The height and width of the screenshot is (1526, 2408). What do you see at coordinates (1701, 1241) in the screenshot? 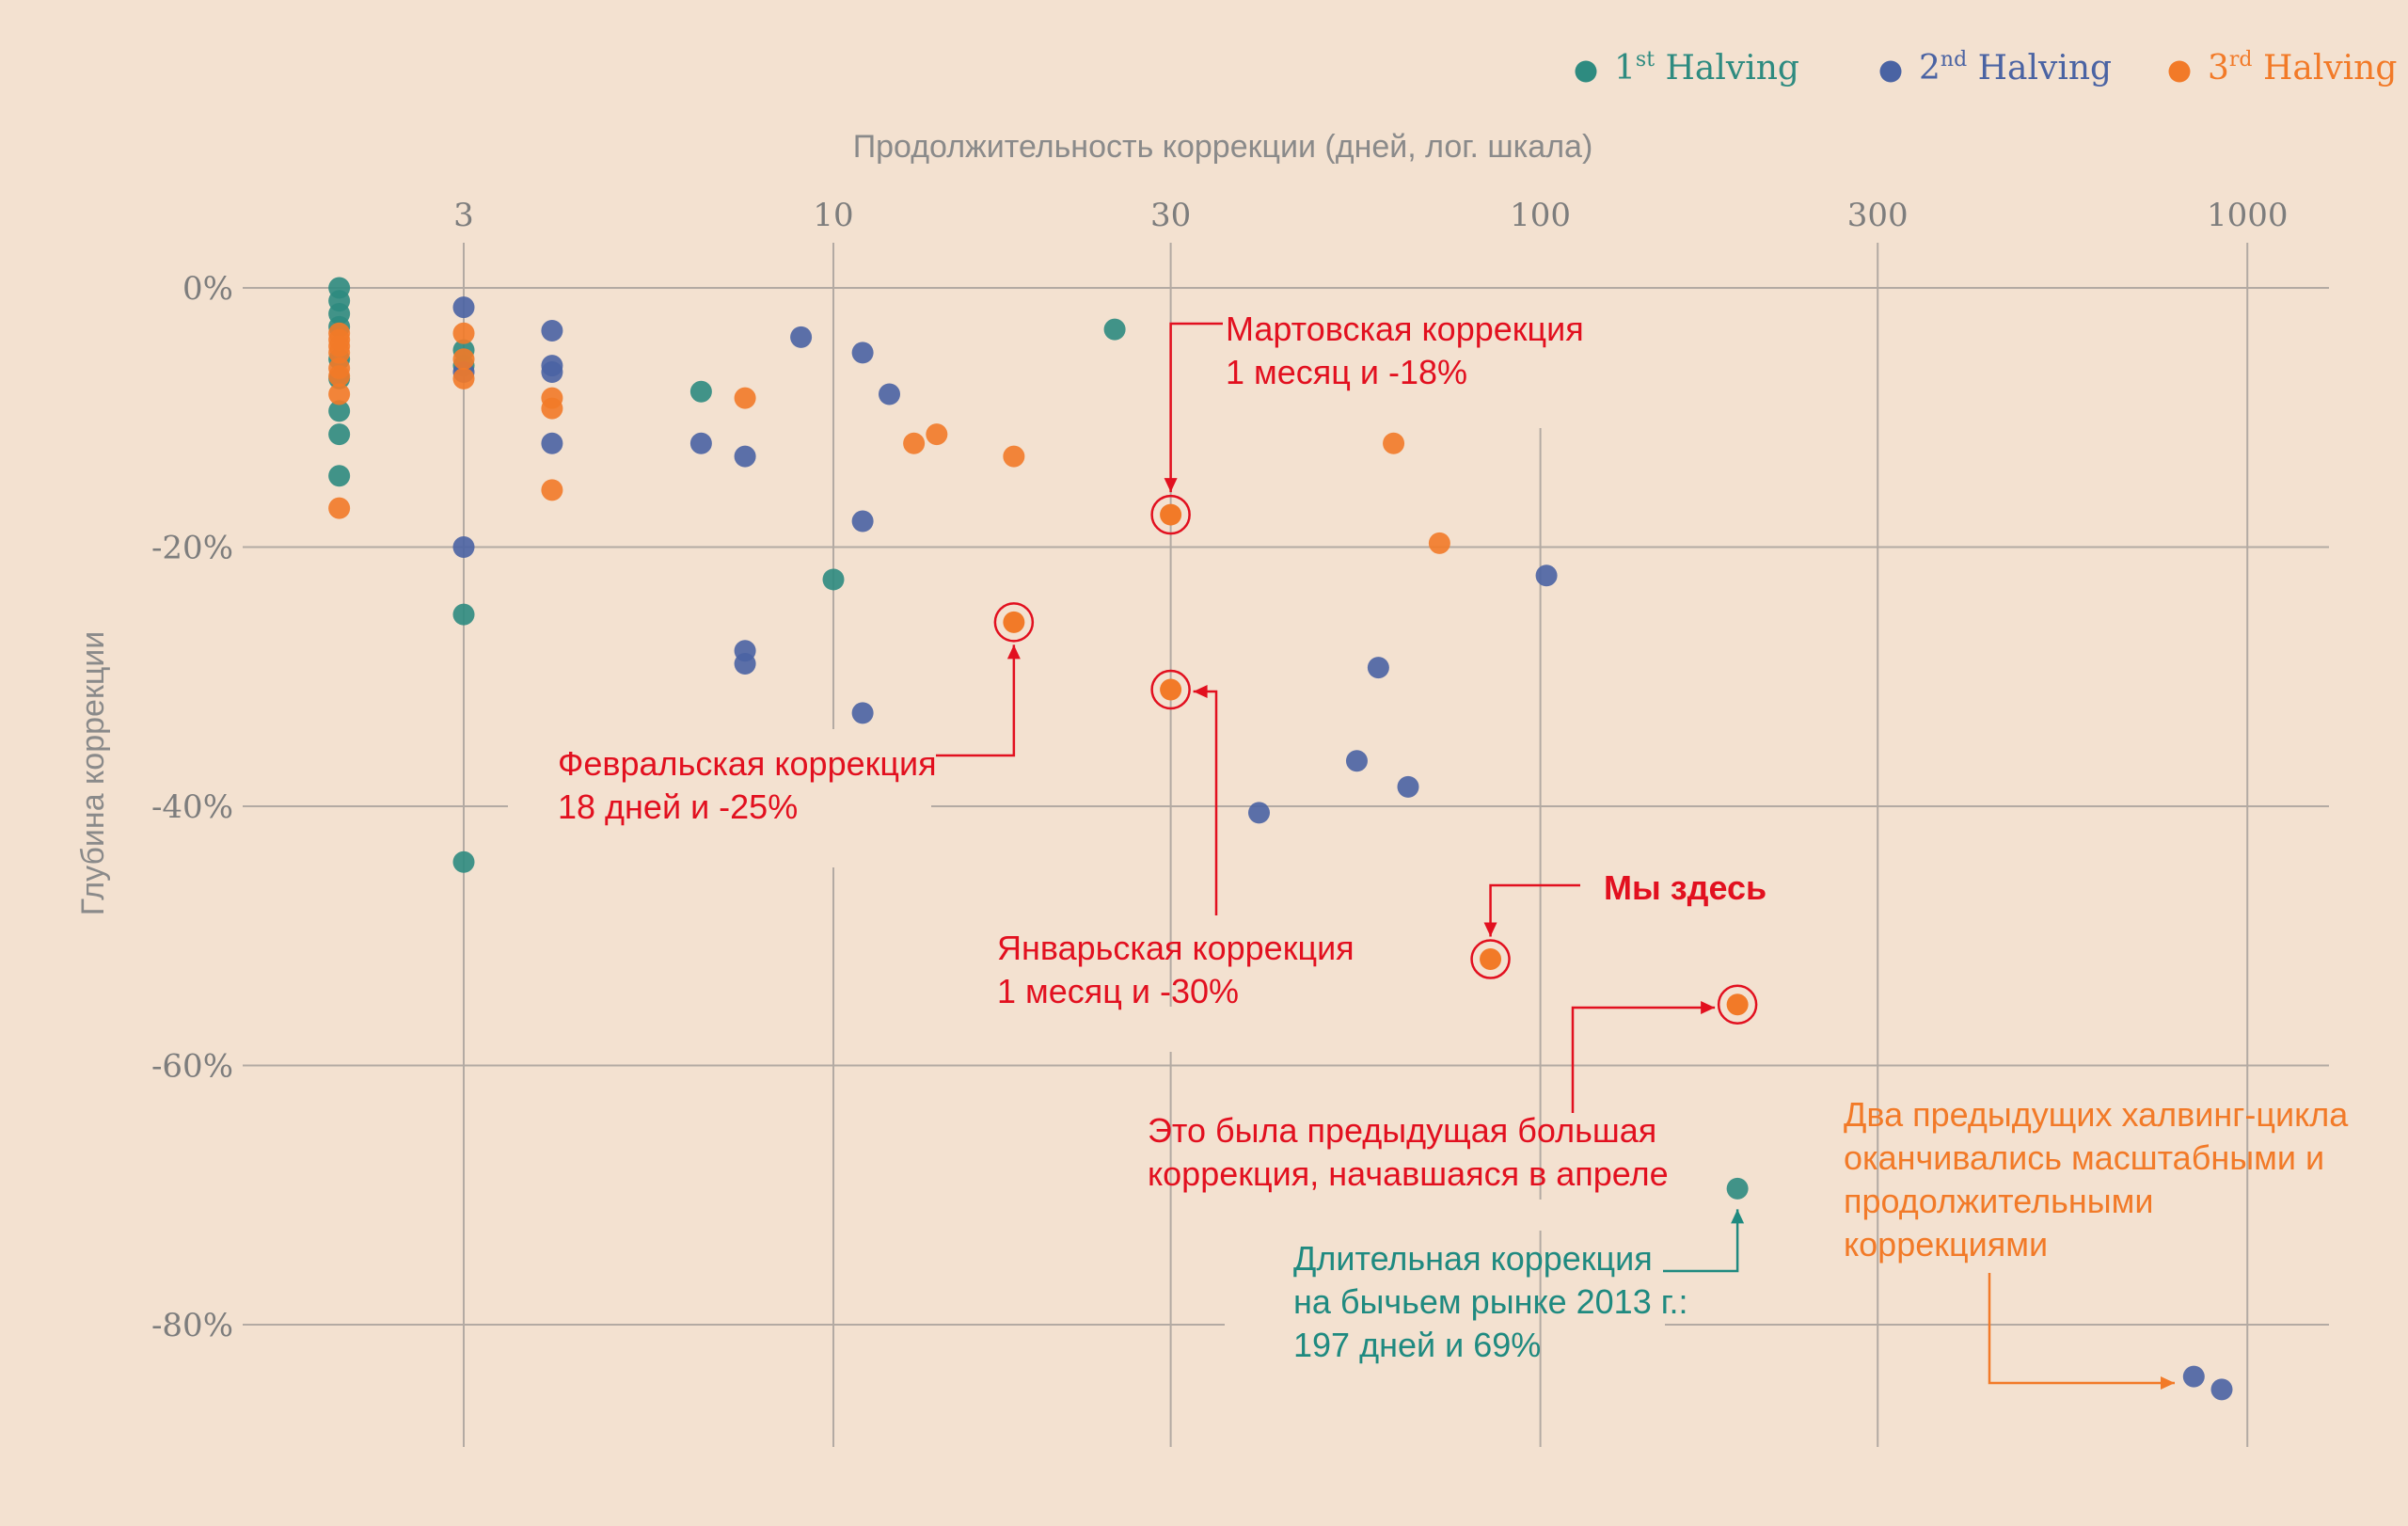
I see `long2013-arrow-line` at bounding box center [1701, 1241].